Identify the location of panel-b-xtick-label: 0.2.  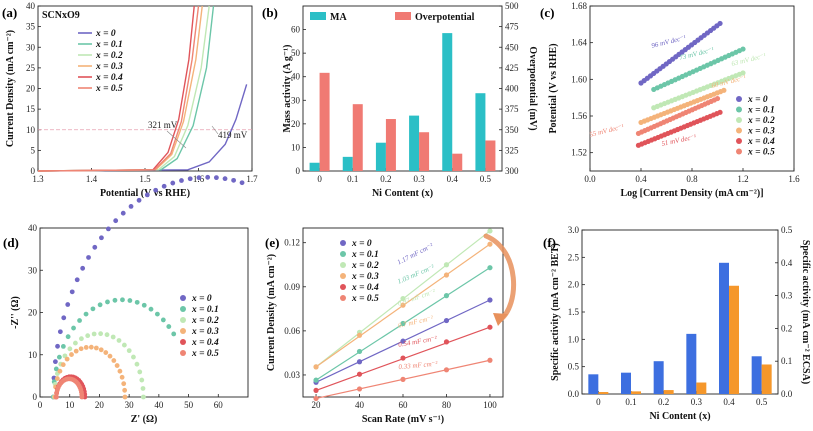
(385, 179).